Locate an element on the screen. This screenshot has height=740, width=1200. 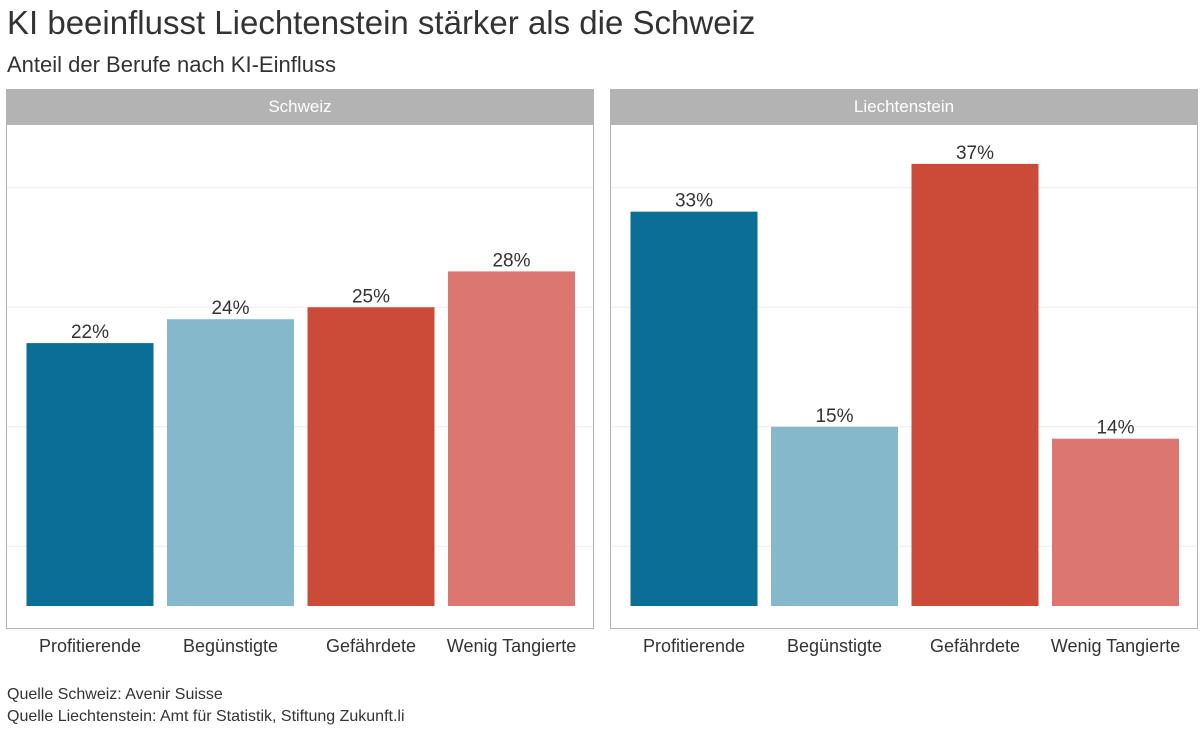
data-label-schweiz-profitierende: 22% is located at coordinates (90, 332).